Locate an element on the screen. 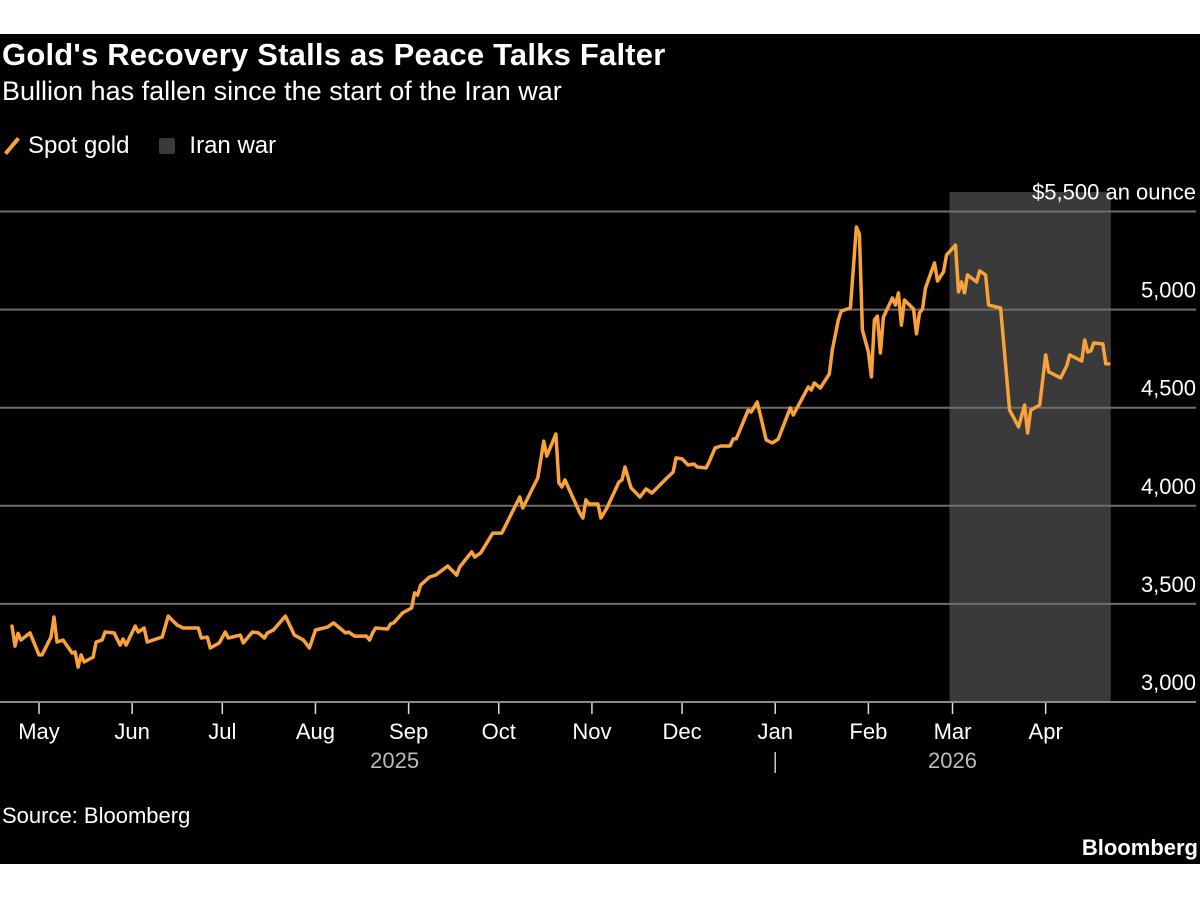  legend-label-iran-war: Iran war is located at coordinates (233, 145).